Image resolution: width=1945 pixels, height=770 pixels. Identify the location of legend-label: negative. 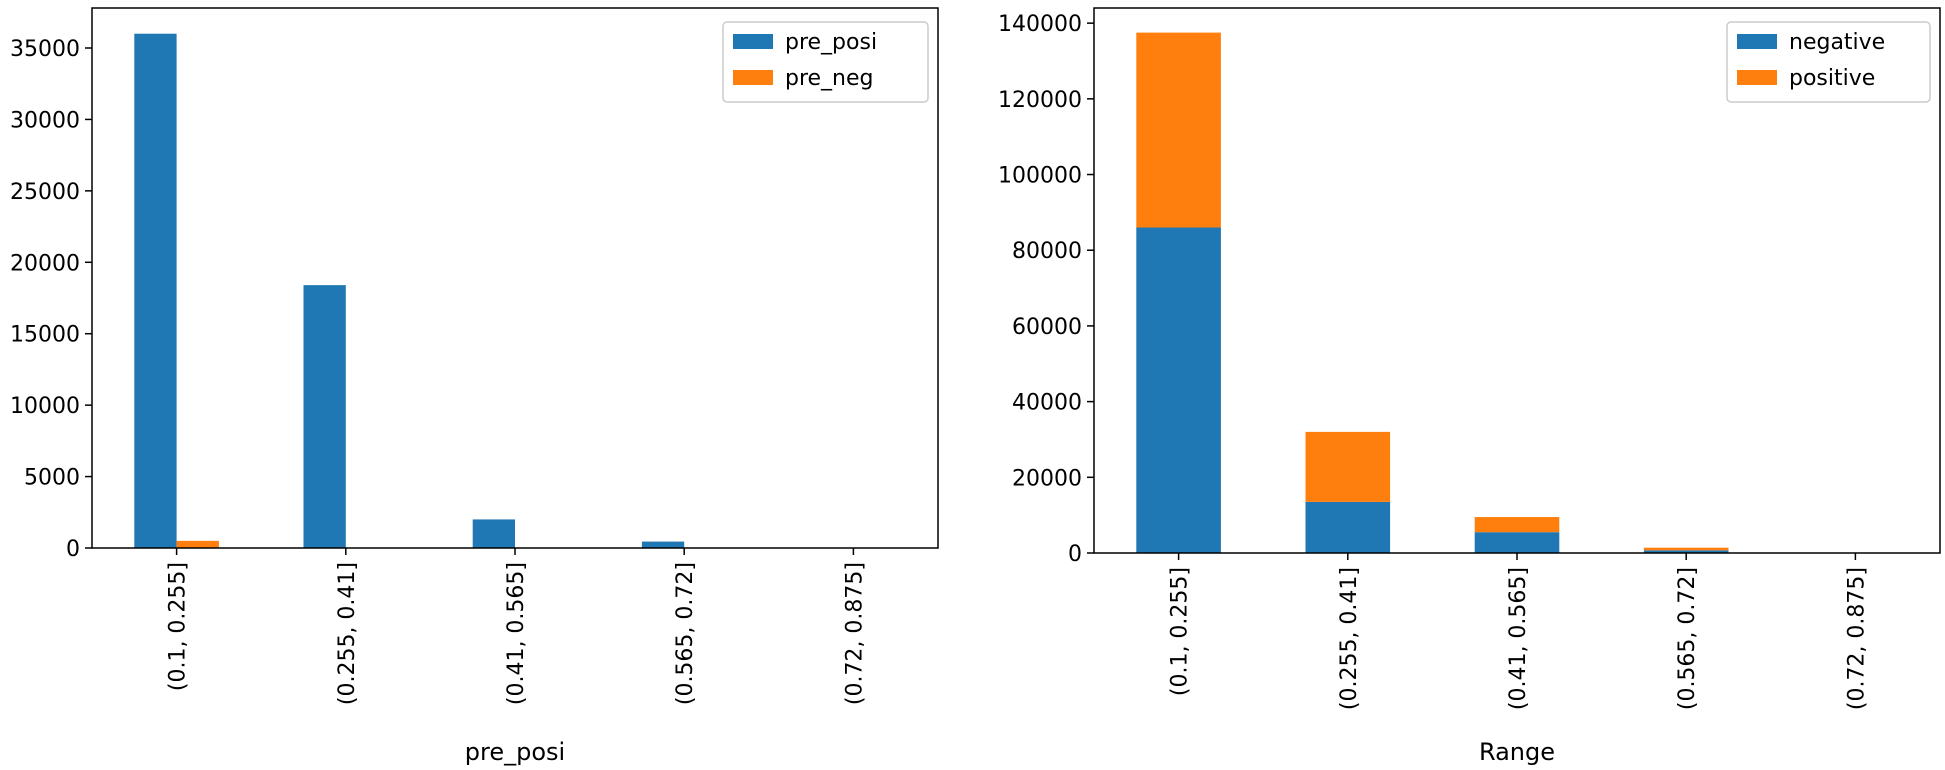
(1837, 42).